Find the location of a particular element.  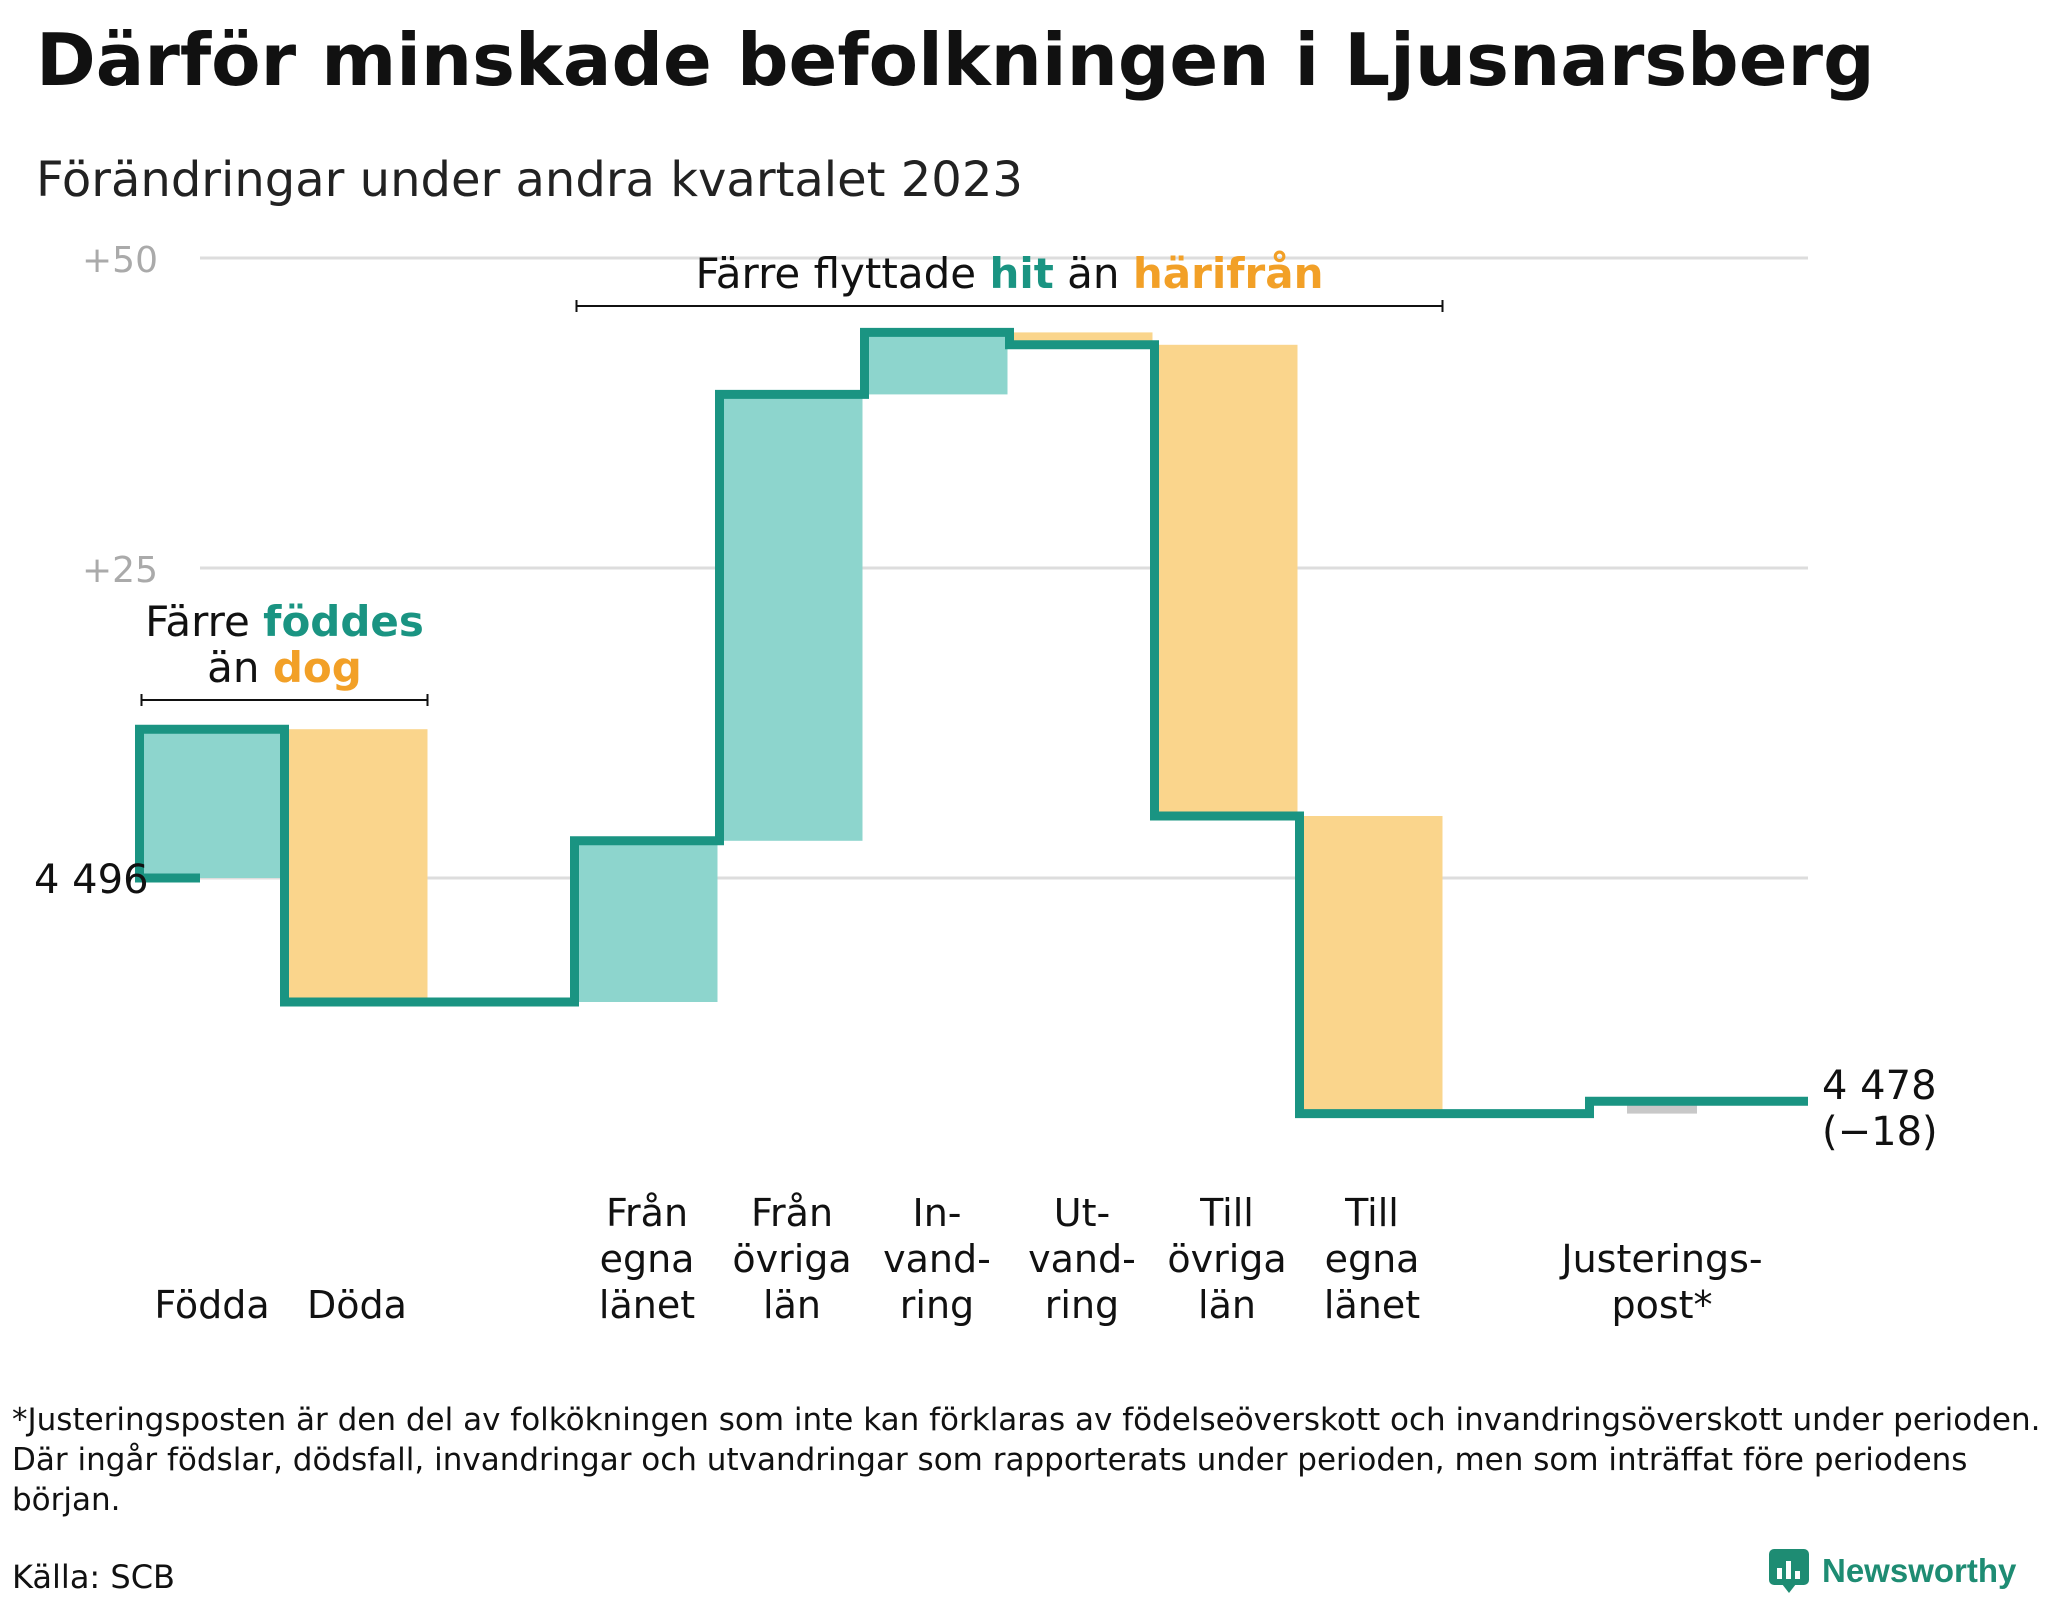

annotation-segment: Färre flyttade is located at coordinates (843, 273).